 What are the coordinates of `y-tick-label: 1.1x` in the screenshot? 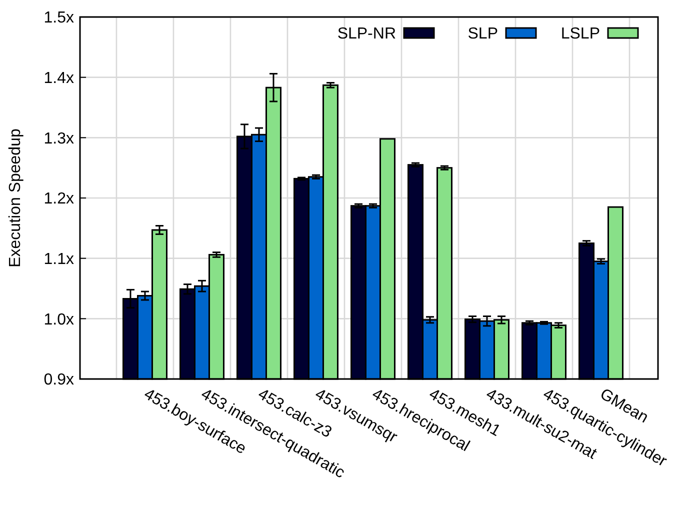 It's located at (59, 259).